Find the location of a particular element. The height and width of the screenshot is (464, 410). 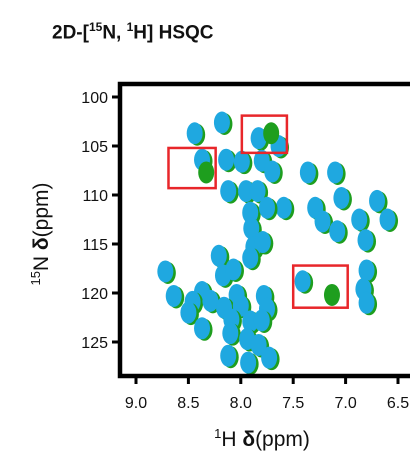

y-tick-label: 125 is located at coordinates (94, 343).